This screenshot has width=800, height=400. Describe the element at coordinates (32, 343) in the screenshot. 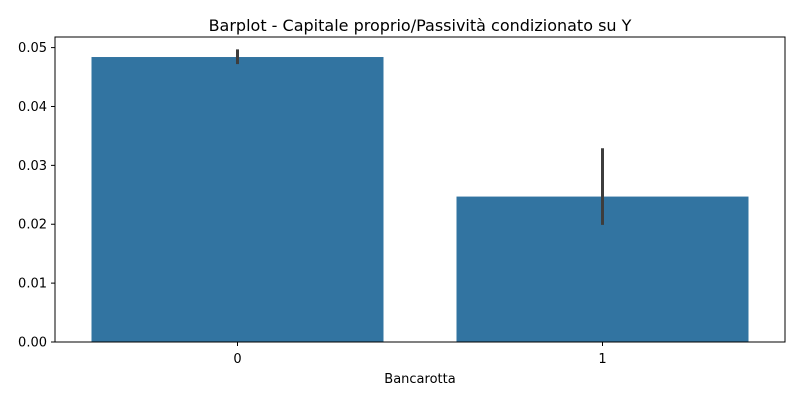

I see `y-tick-label: 0.00` at that location.